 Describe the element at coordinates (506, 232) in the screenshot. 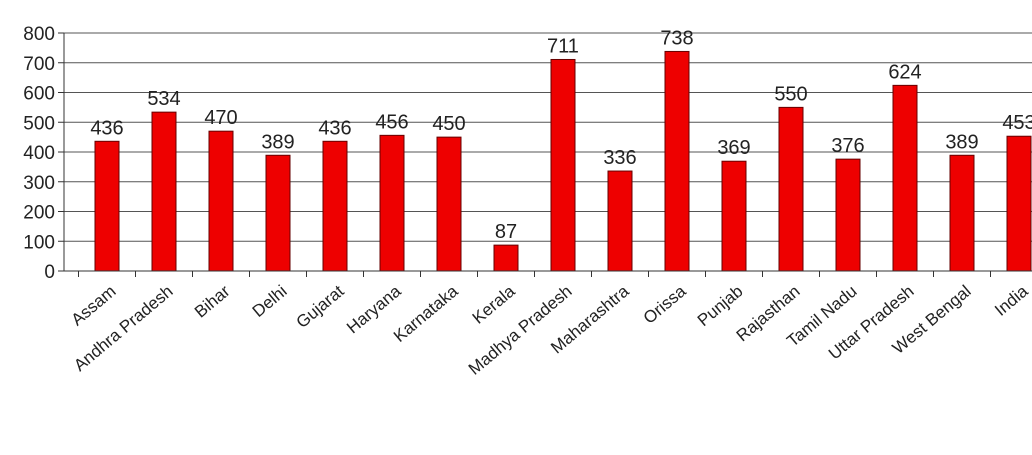

I see `data-label: 87` at that location.